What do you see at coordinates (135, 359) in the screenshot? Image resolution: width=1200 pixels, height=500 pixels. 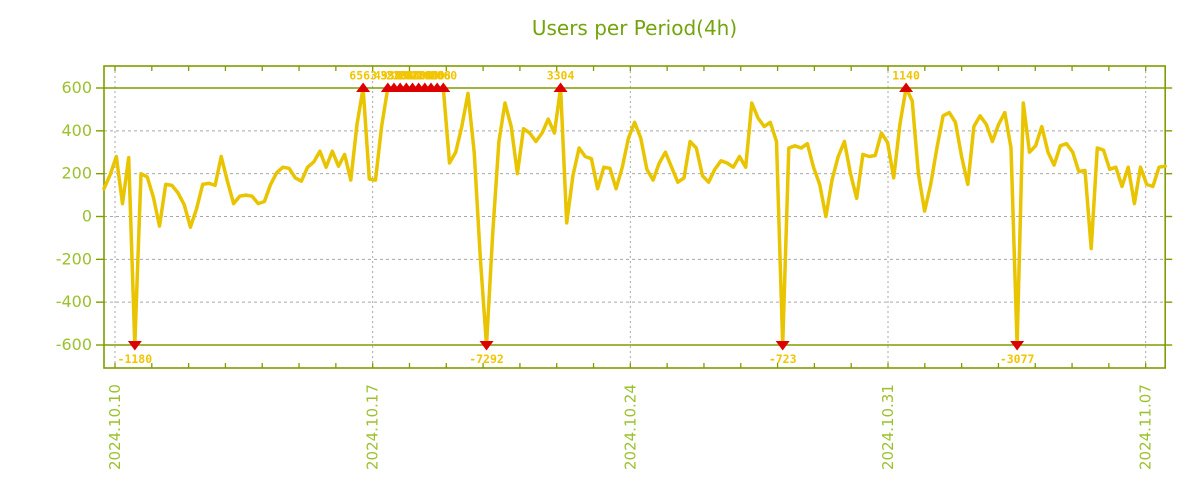 I see `trough-value-annotation: -1180` at bounding box center [135, 359].